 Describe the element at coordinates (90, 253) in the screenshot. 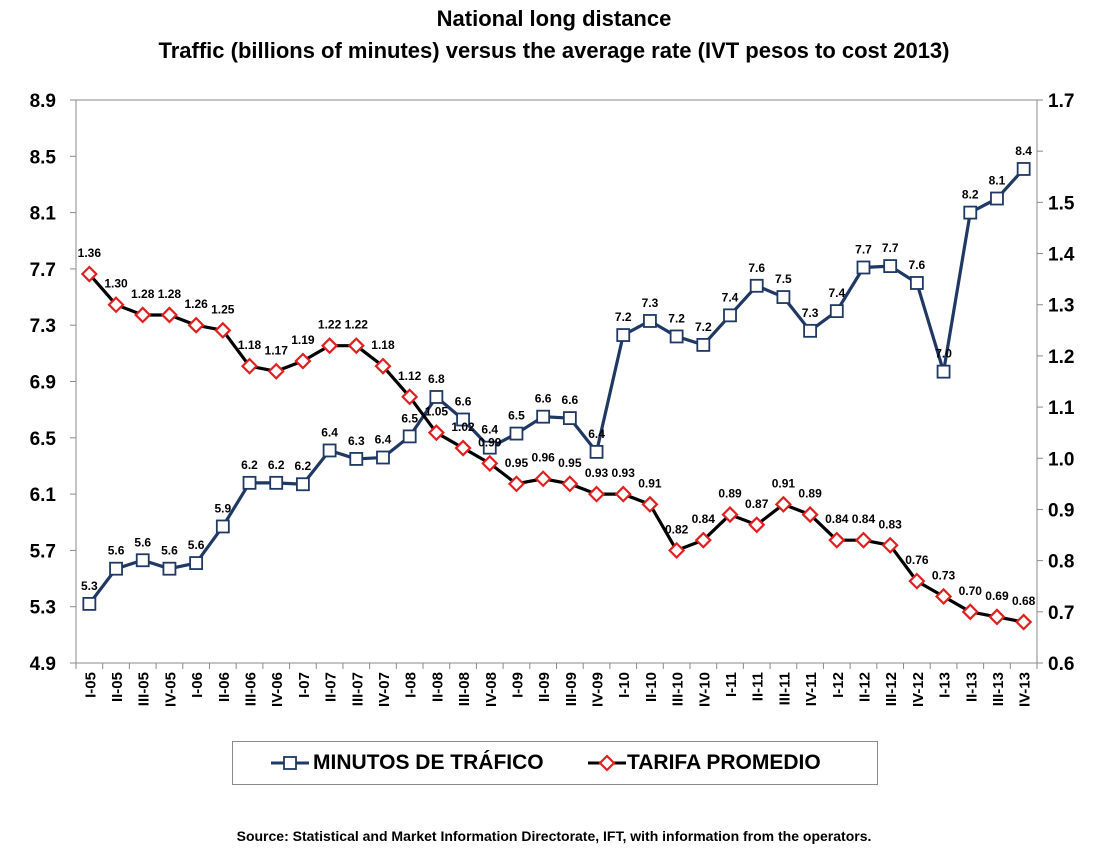

I see `rate-data-label: 1.36` at that location.